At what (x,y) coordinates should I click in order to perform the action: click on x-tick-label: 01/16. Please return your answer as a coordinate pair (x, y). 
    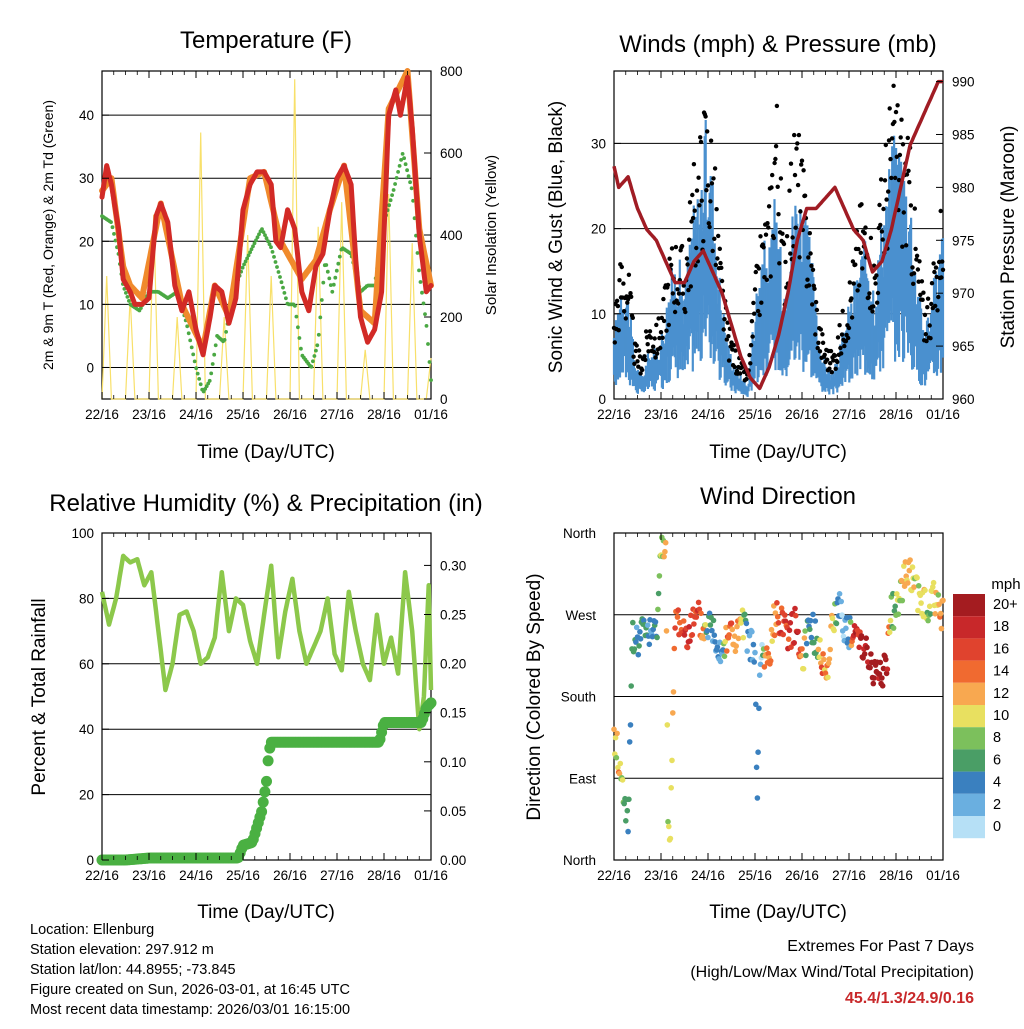
    Looking at the image, I should click on (431, 875).